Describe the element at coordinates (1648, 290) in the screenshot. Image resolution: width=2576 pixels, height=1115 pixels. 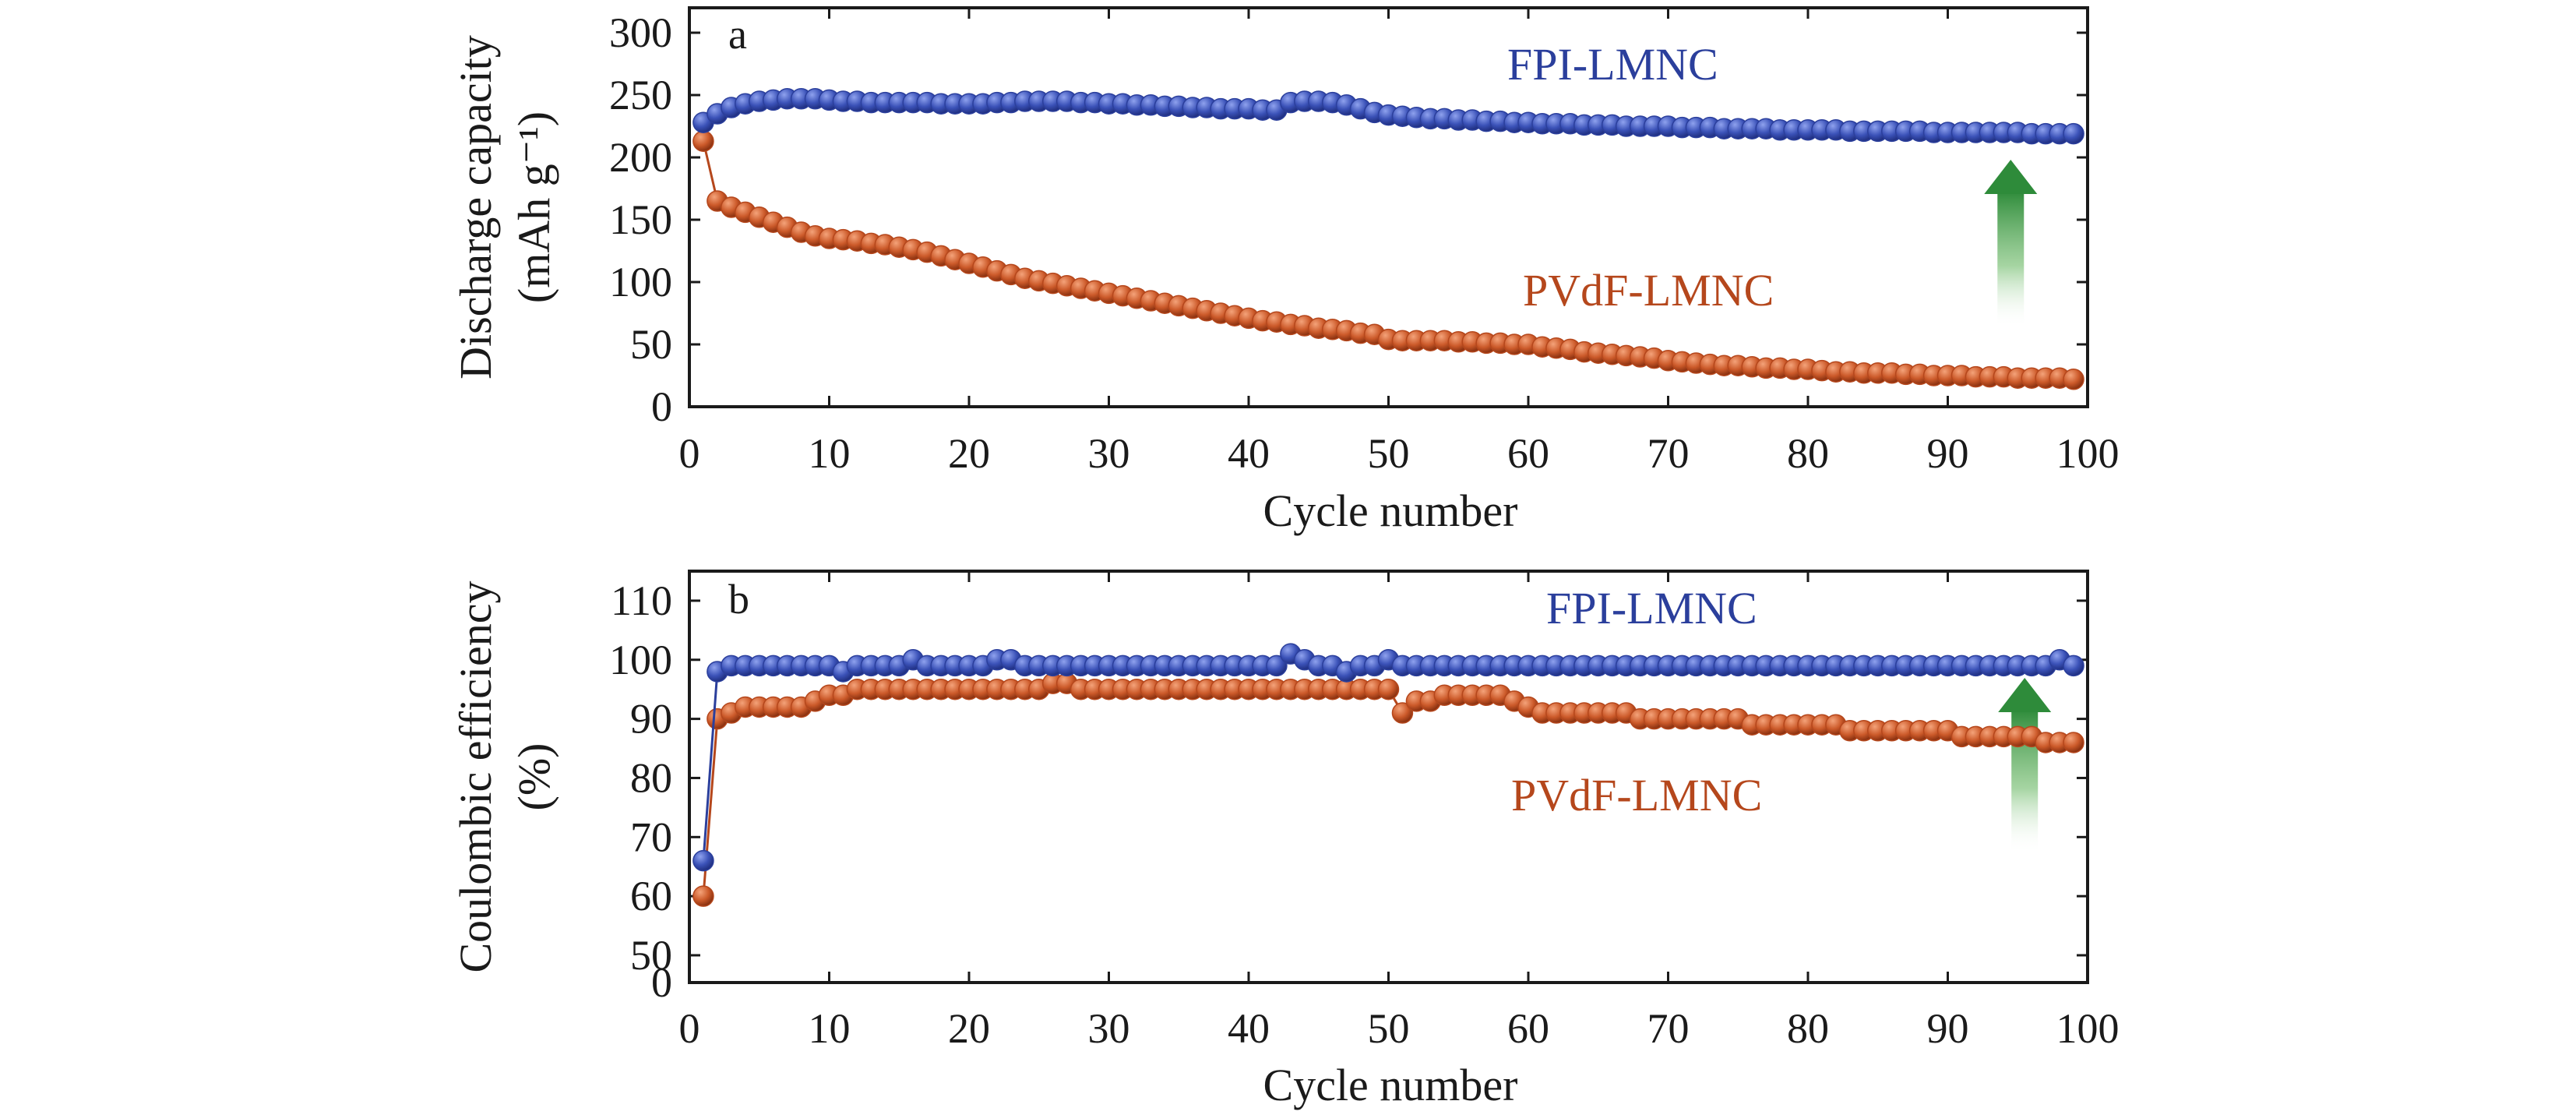
I see `panel-a-pvdf-label: PVdF-LMNC` at that location.